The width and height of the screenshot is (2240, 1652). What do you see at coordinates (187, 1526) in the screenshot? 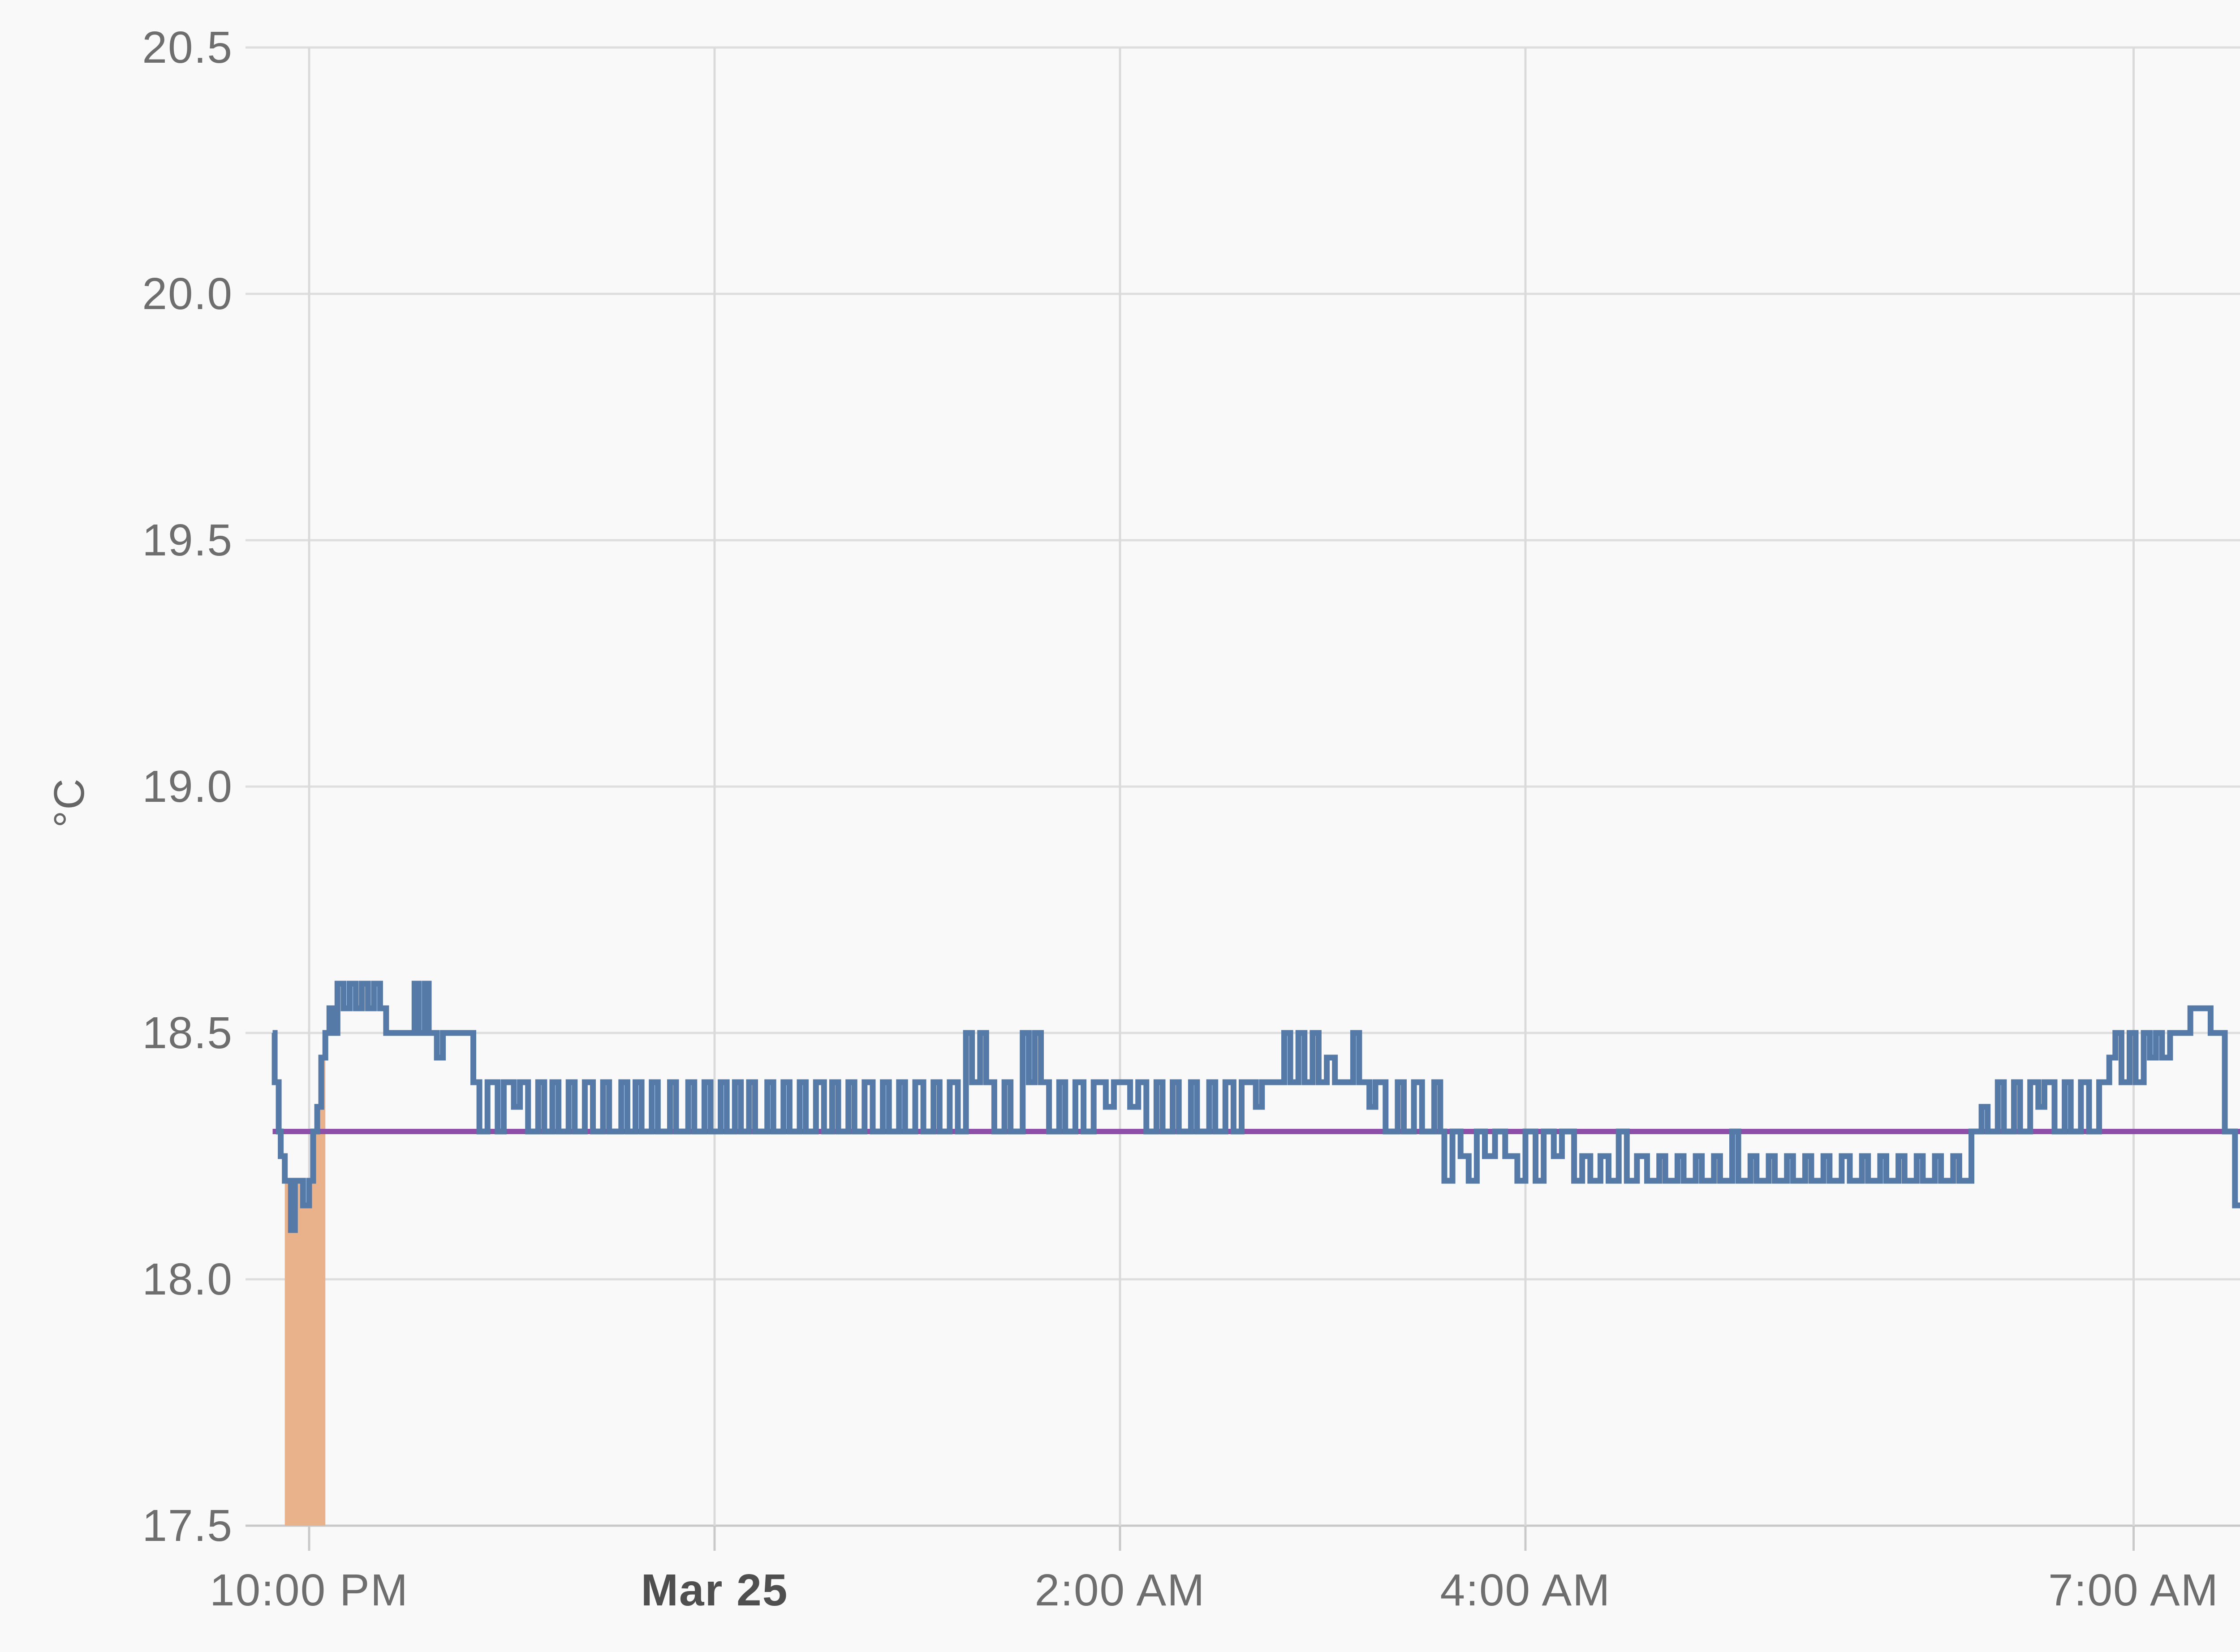
I see `y-tick-label: 17.5` at bounding box center [187, 1526].